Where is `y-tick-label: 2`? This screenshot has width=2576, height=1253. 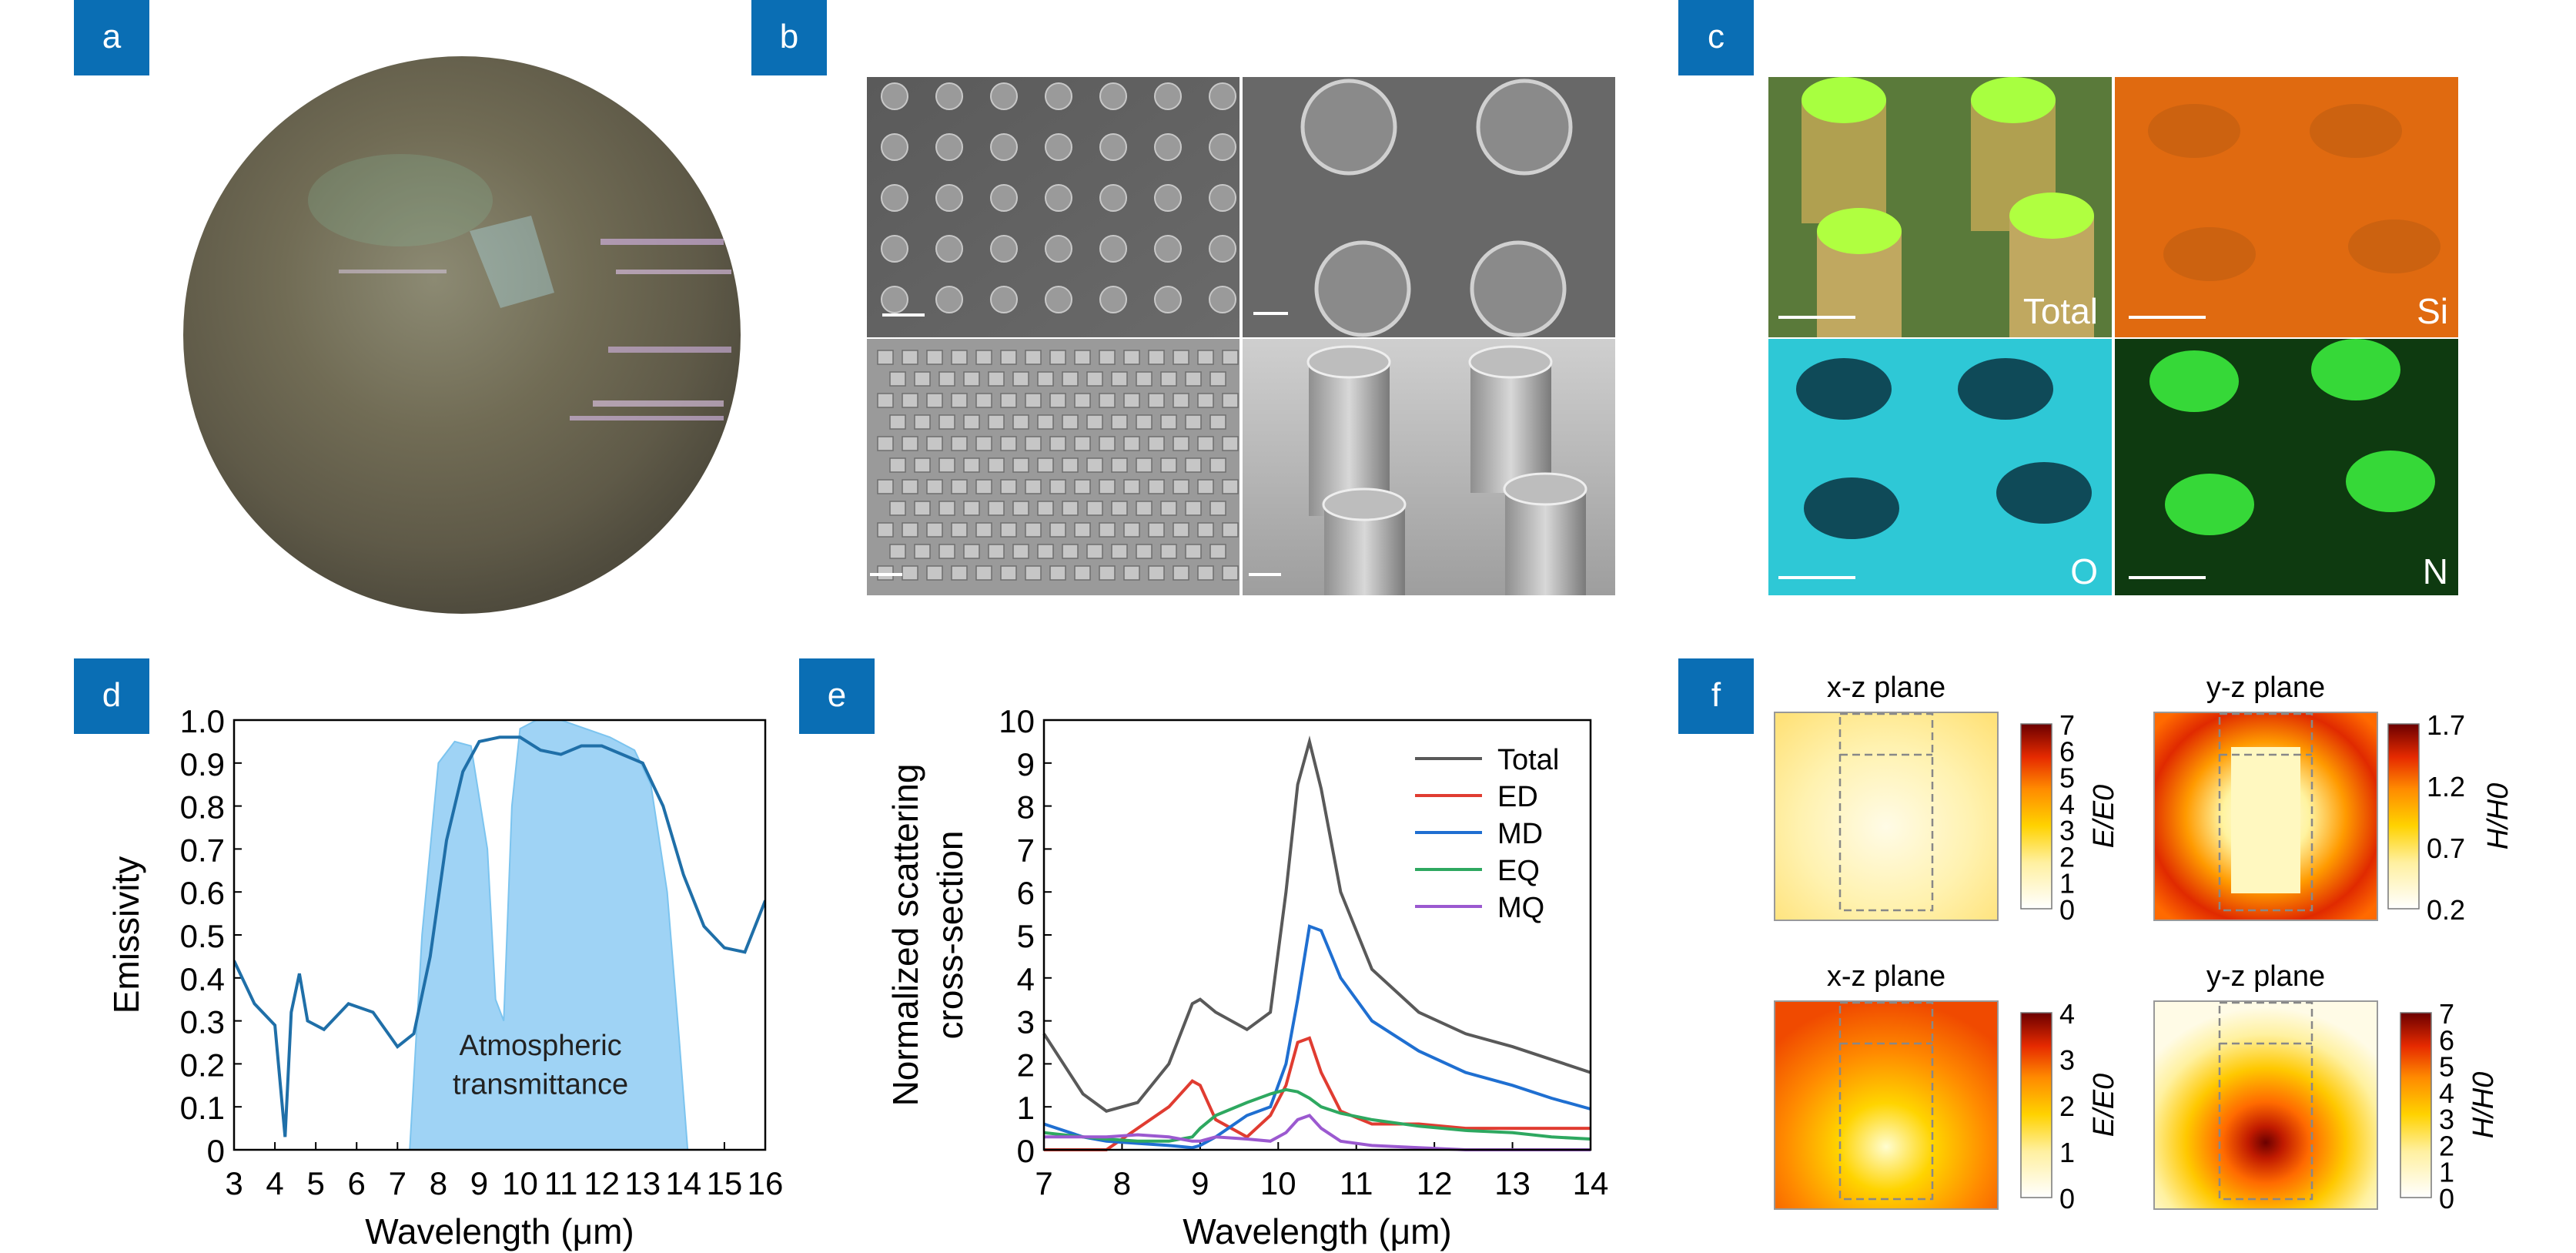
y-tick-label: 2 is located at coordinates (1026, 1065).